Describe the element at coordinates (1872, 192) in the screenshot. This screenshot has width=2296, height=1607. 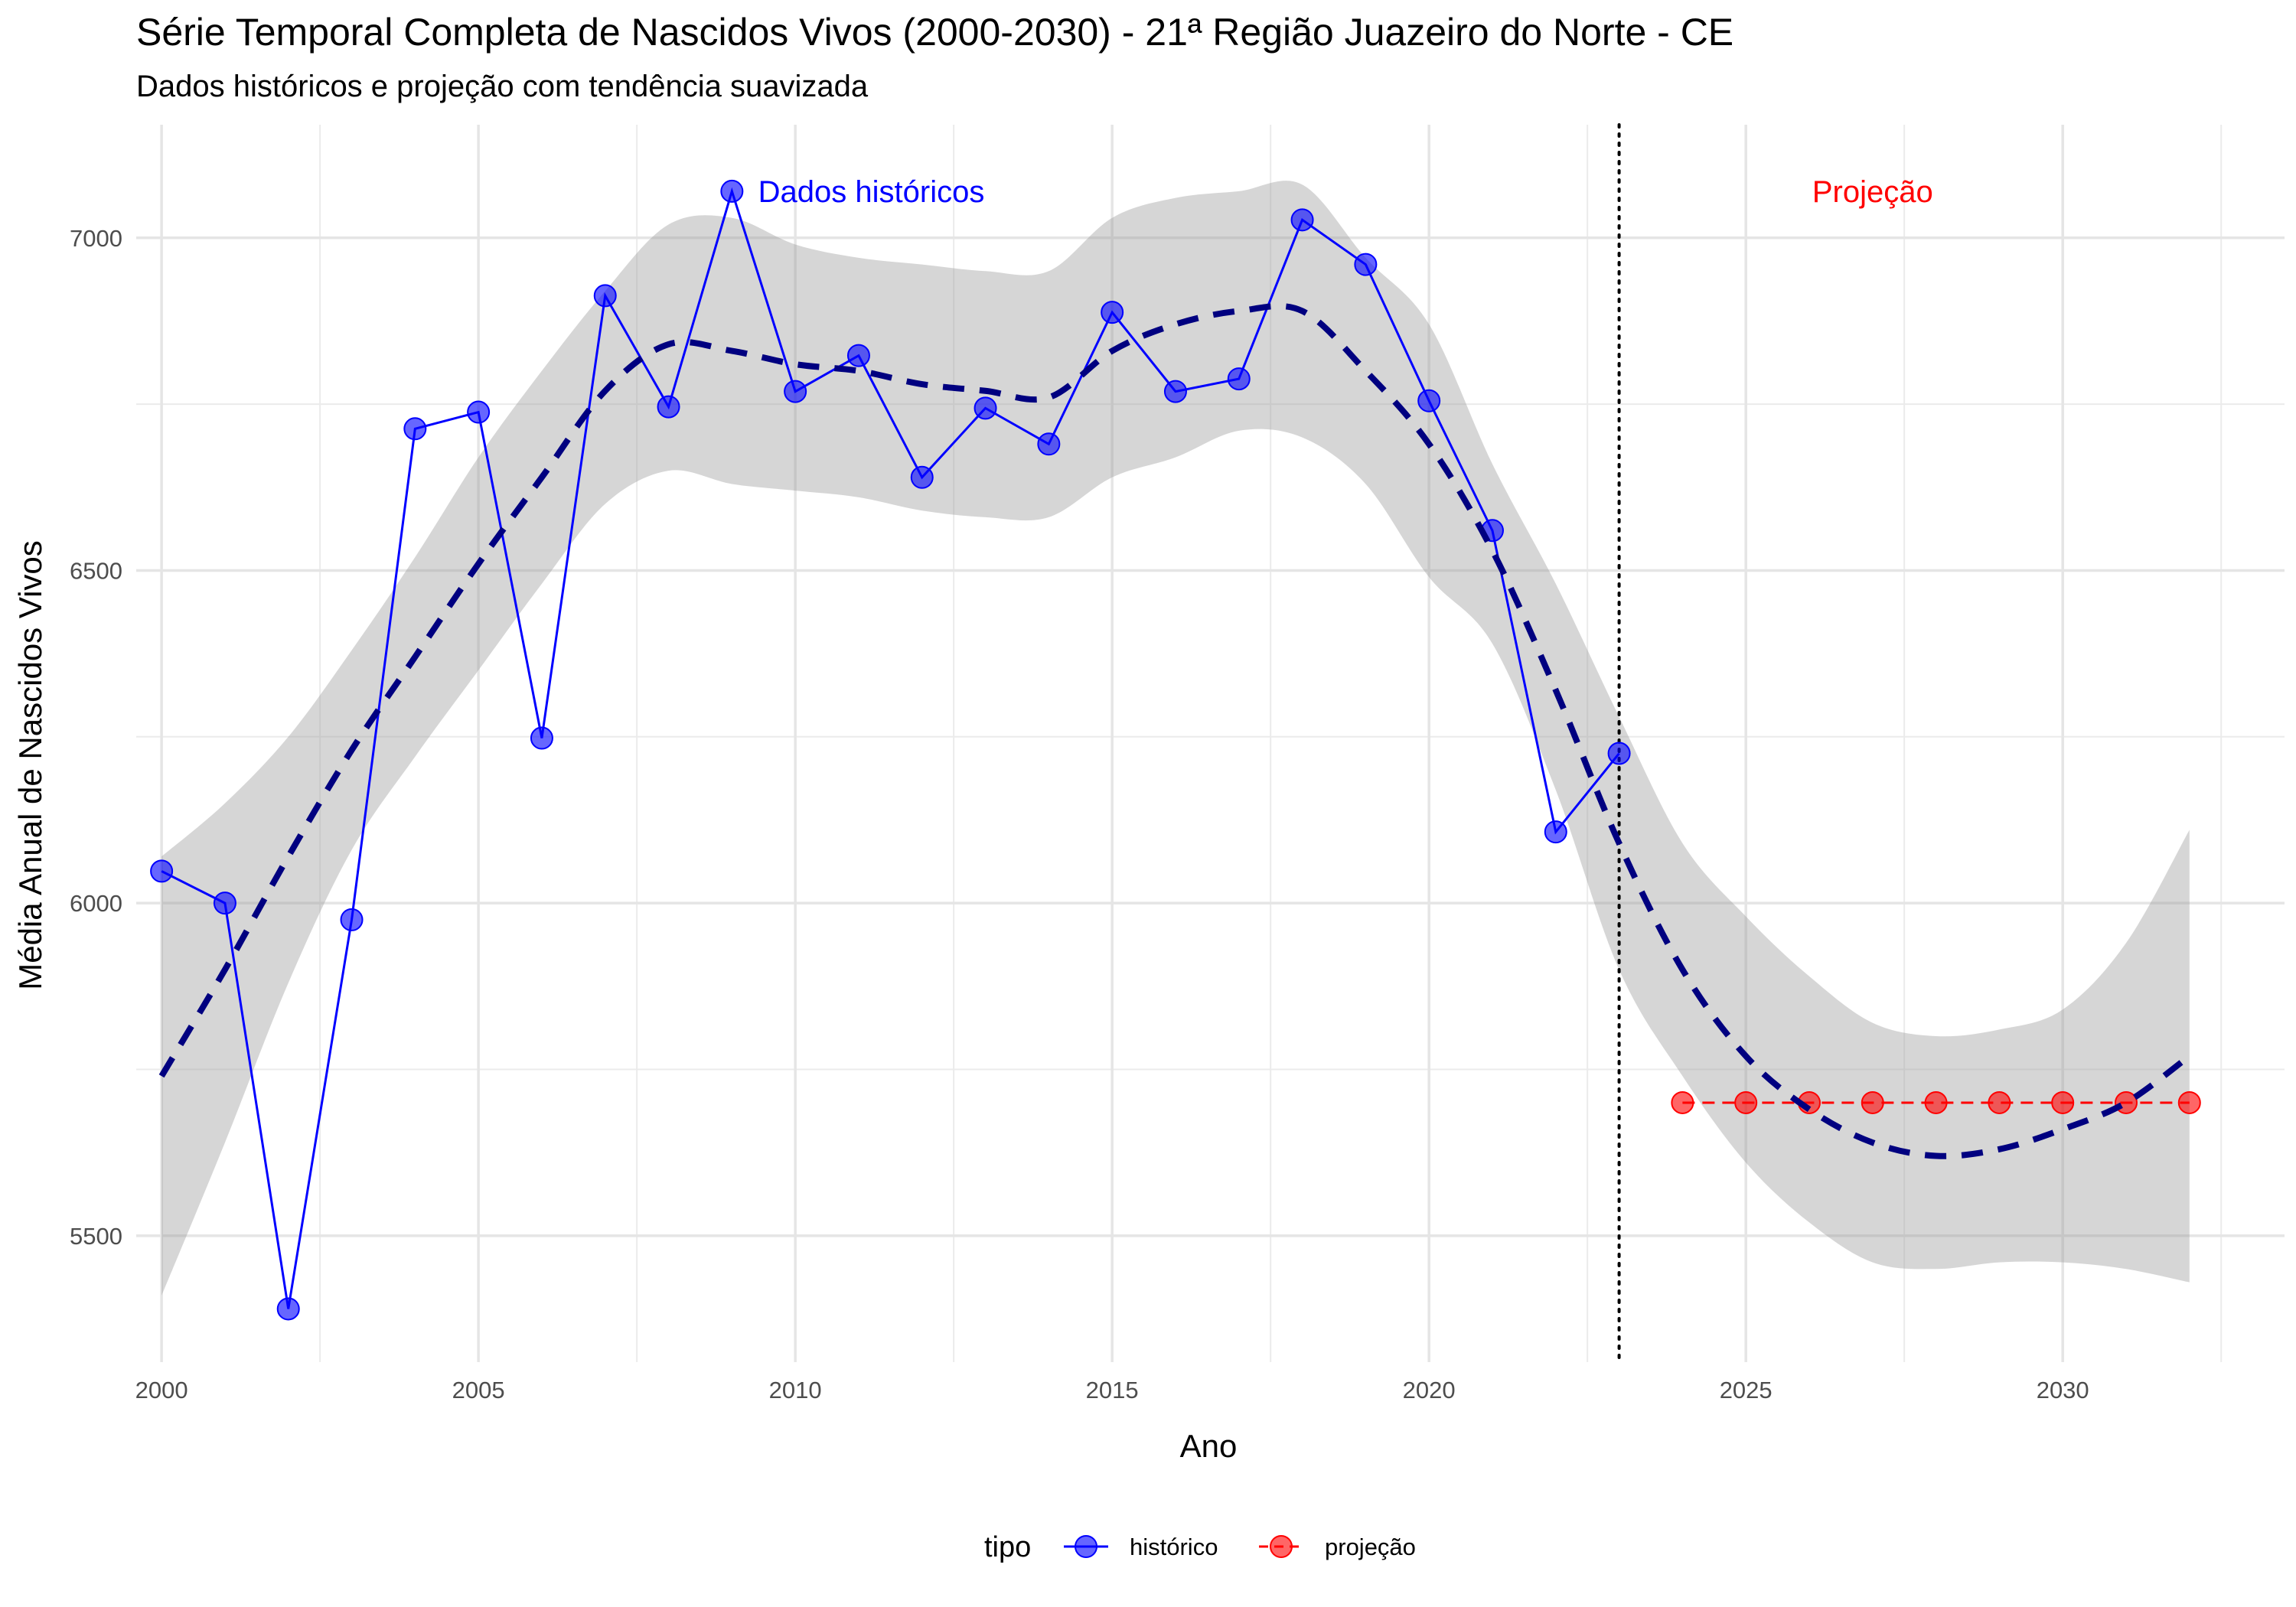
I see `annotation-label: Projeção` at that location.